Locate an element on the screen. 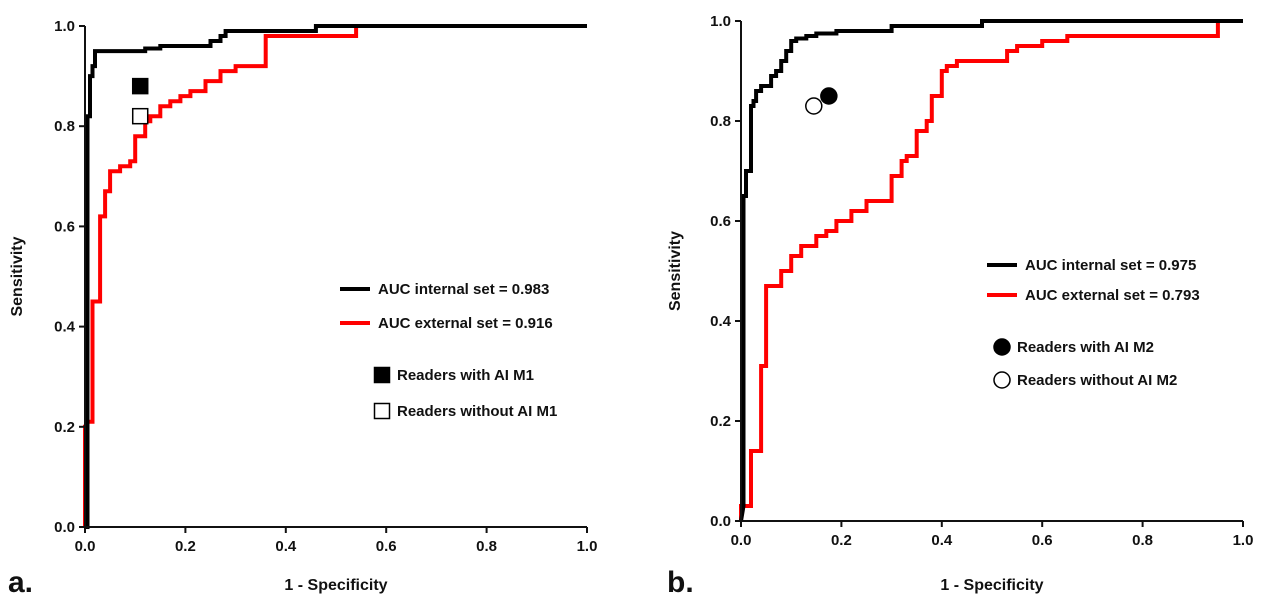 This screenshot has height=598, width=1261. legend-label-internal-b: AUC internal set = 0.975 is located at coordinates (1110, 265).